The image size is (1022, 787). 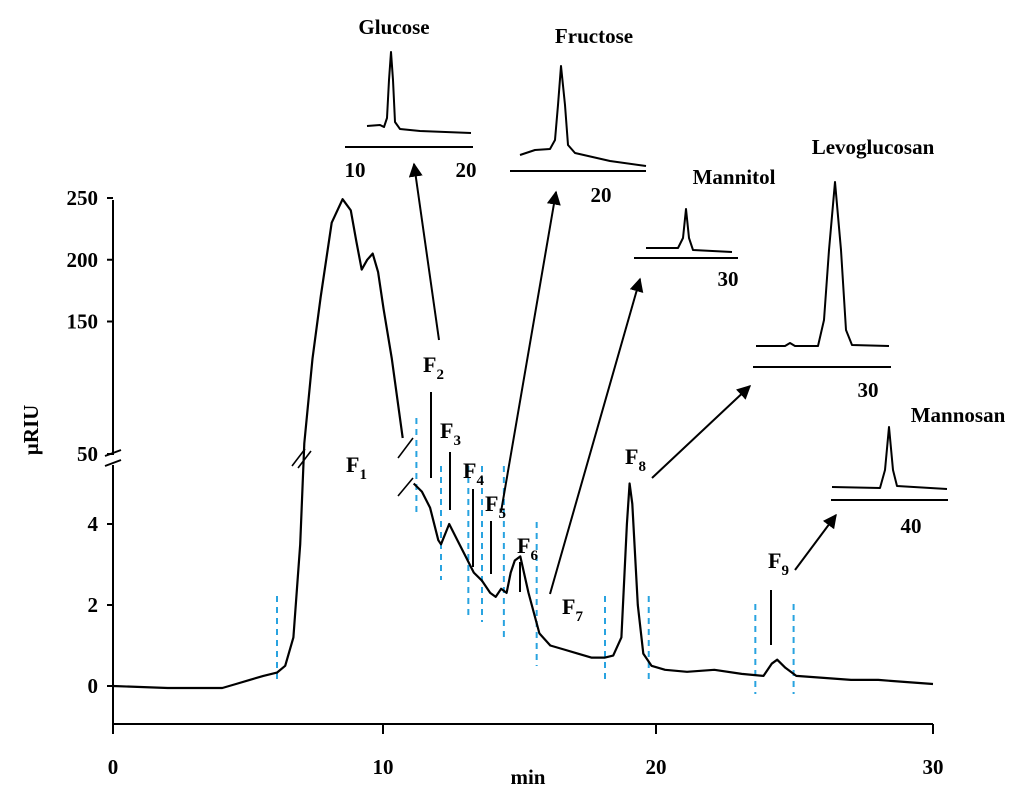 I want to click on inset-title: Mannosan, so click(x=958, y=415).